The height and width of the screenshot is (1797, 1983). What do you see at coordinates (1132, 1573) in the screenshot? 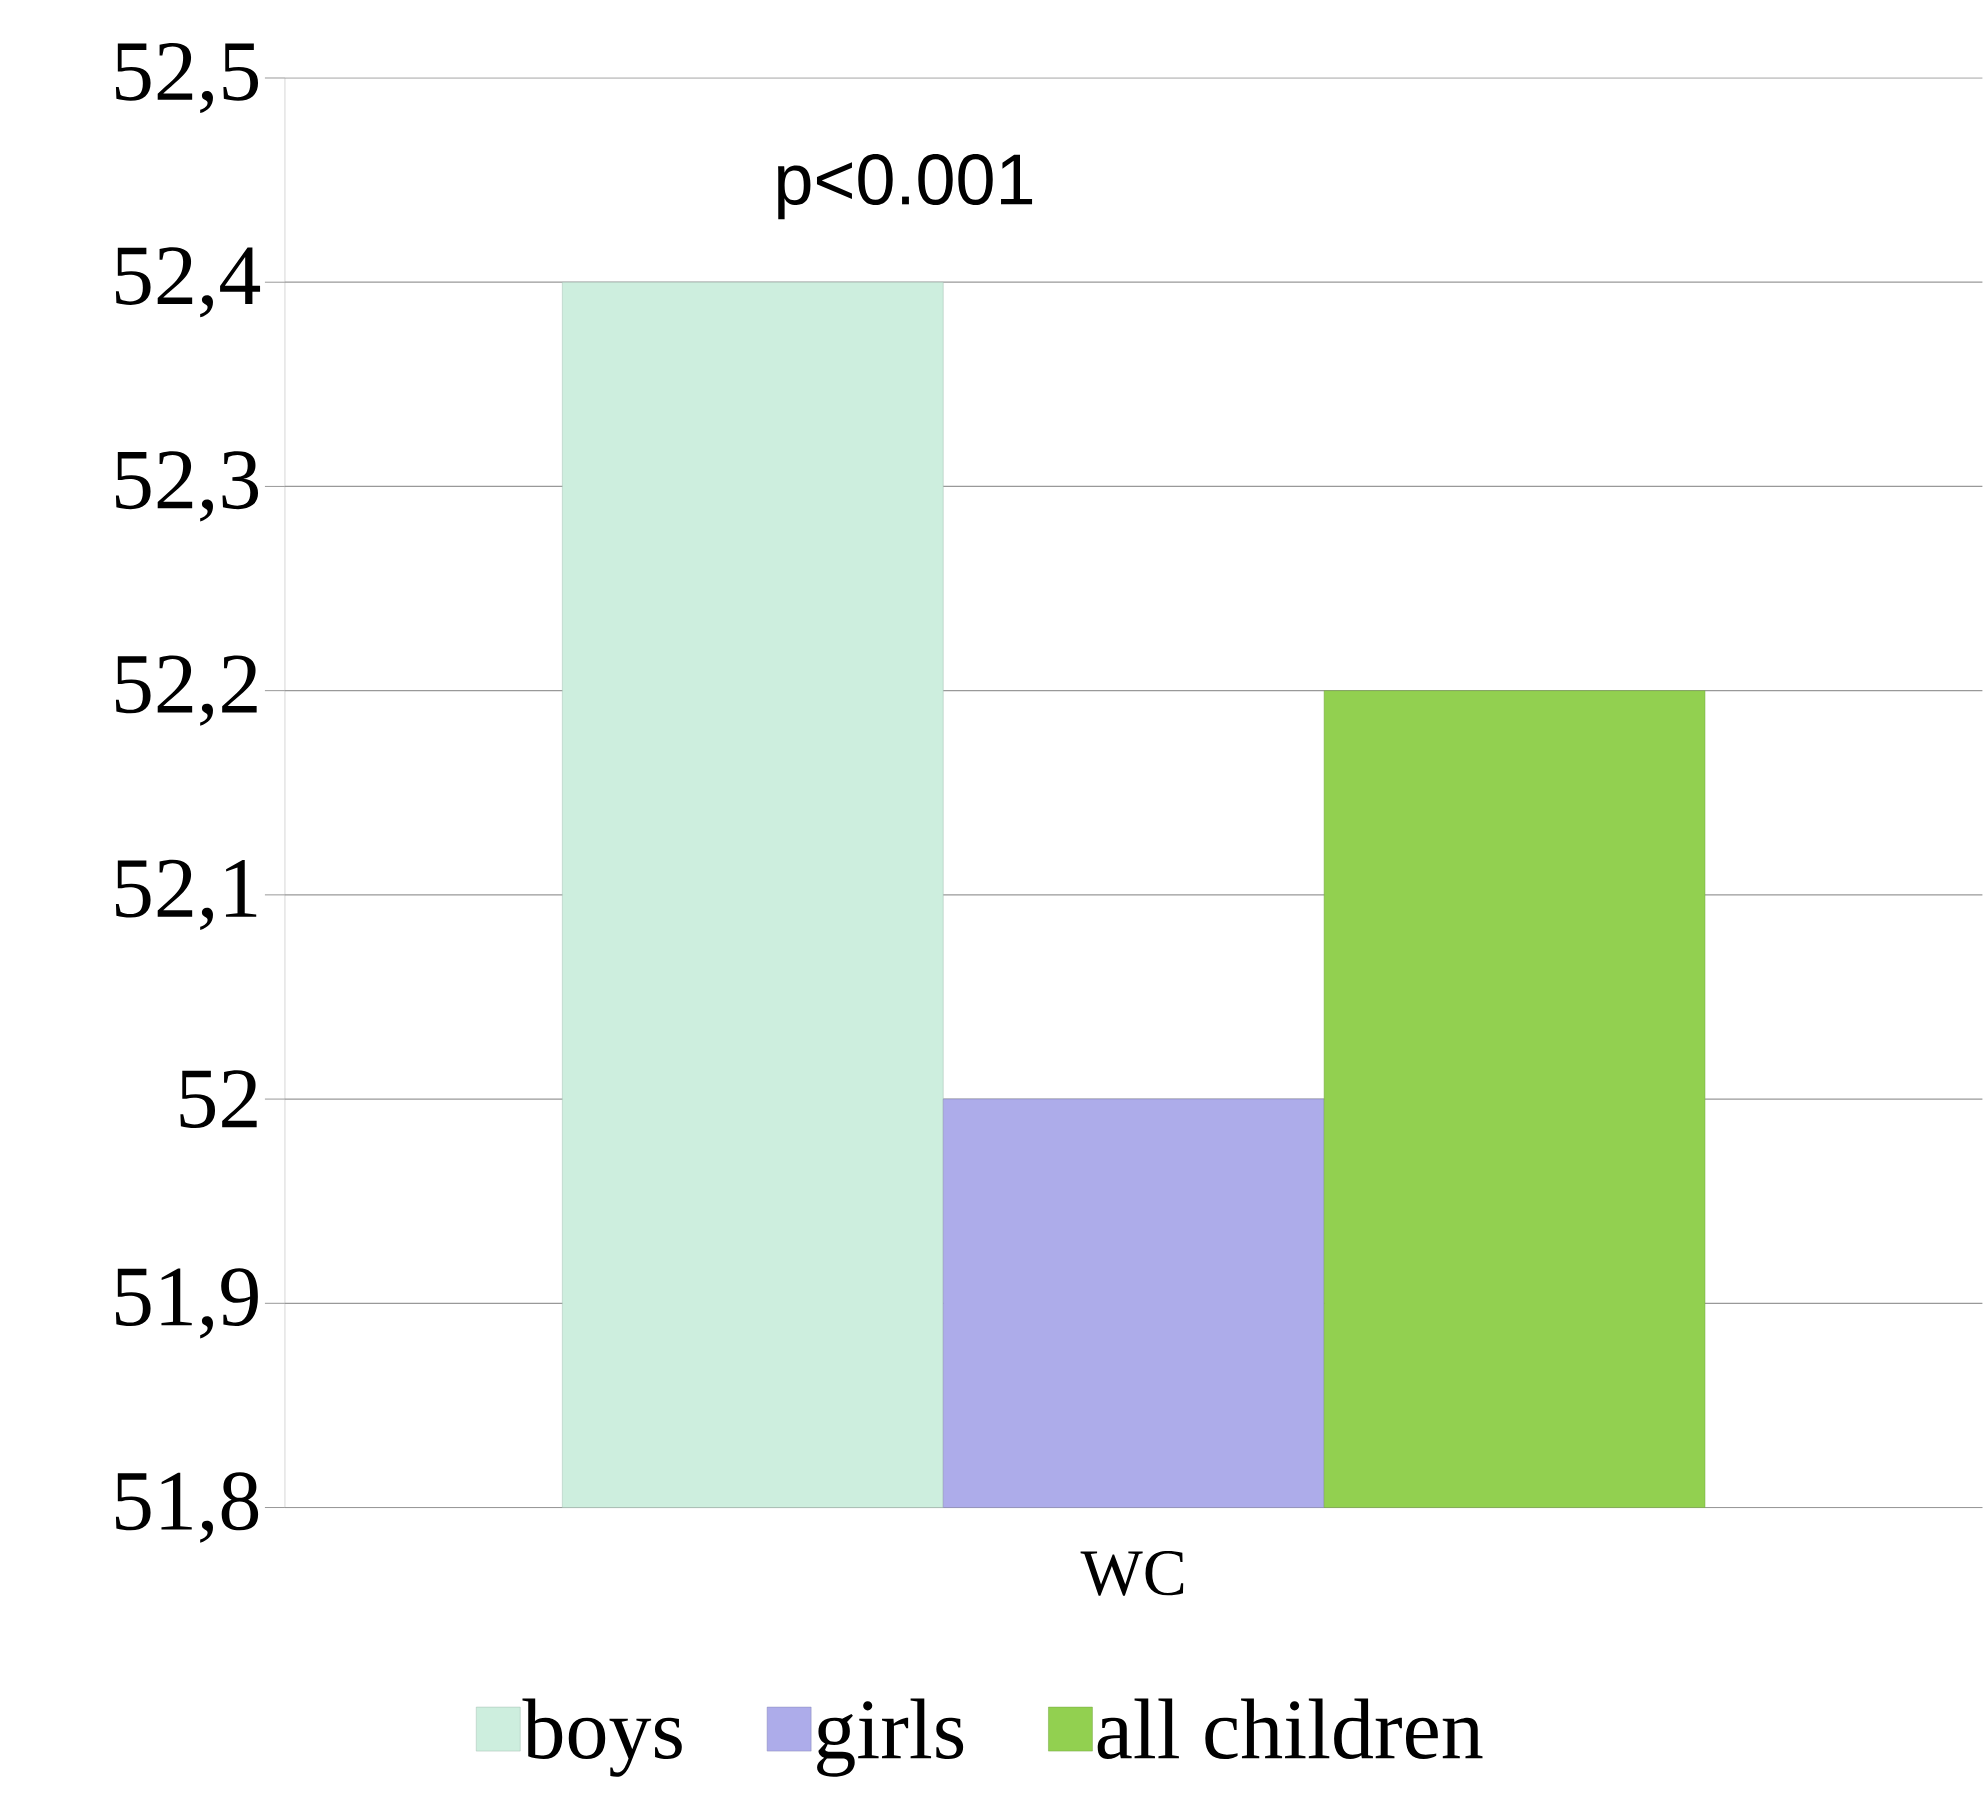
I see `x-tick-label: WC` at bounding box center [1132, 1573].